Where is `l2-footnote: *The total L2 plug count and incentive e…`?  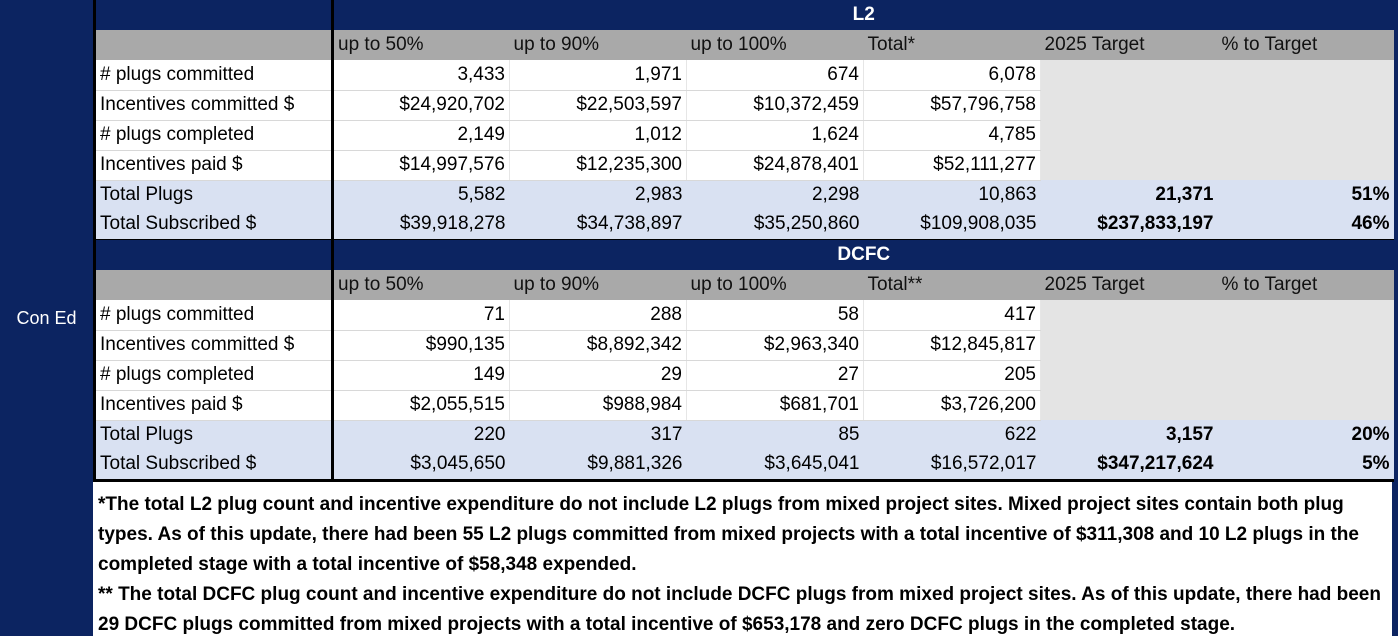 l2-footnote: *The total L2 plug count and incentive e… is located at coordinates (728, 534).